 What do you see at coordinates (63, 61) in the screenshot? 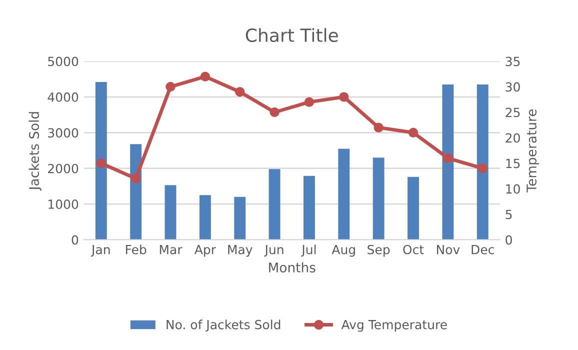
I see `y-tick-label: 5000` at bounding box center [63, 61].